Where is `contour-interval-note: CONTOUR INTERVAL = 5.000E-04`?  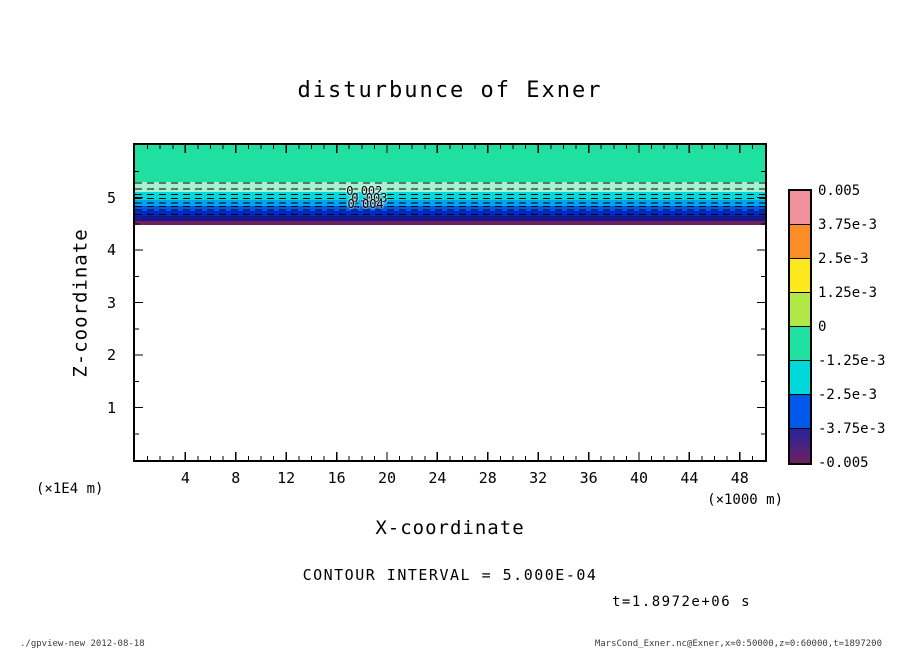
contour-interval-note: CONTOUR INTERVAL = 5.000E-04 is located at coordinates (450, 575).